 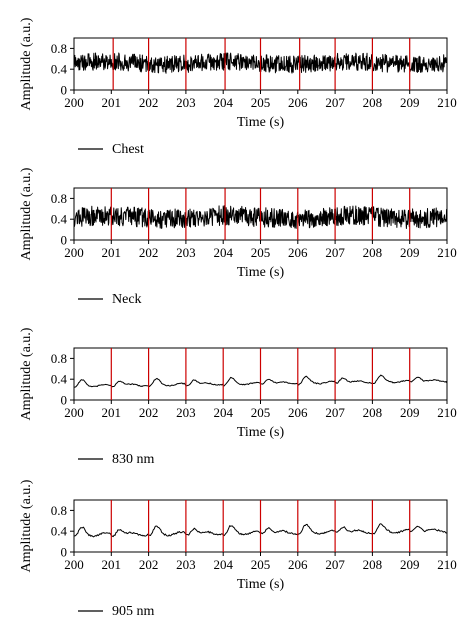 What do you see at coordinates (133, 459) in the screenshot?
I see `legend-label: 830 nm` at bounding box center [133, 459].